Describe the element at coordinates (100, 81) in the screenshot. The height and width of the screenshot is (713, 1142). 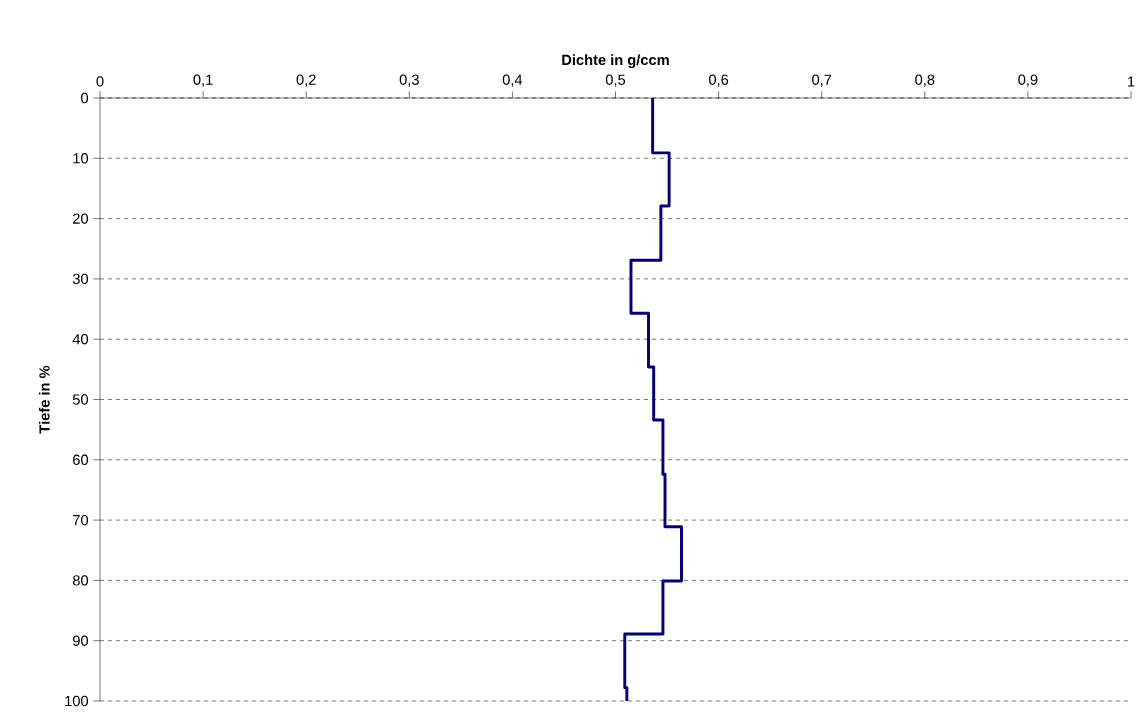
I see `x-tick-label: 0` at that location.